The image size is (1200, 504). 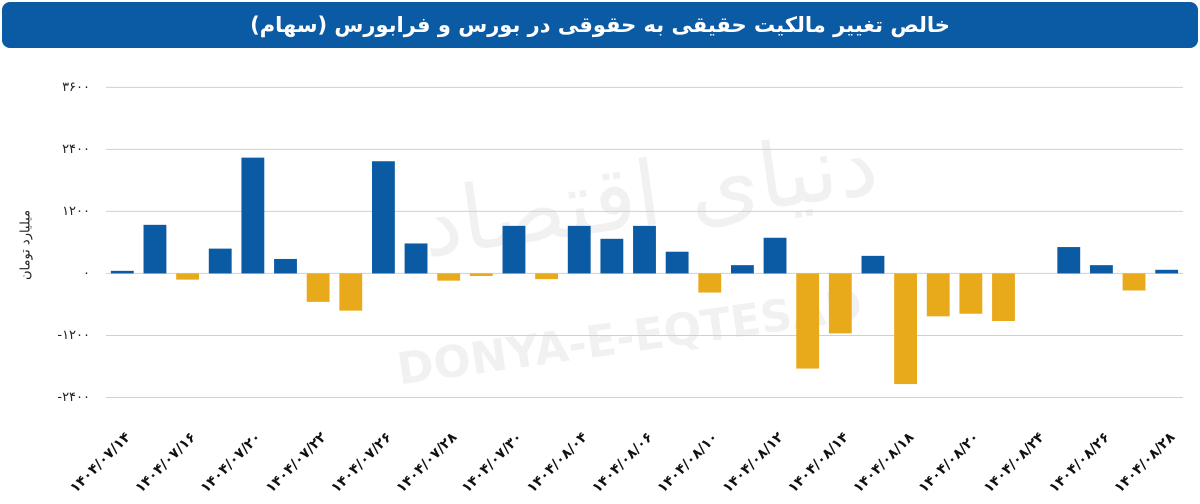 I want to click on x-tick-label: ۱۴۰۴/۰۸/۲۰, so click(x=949, y=462).